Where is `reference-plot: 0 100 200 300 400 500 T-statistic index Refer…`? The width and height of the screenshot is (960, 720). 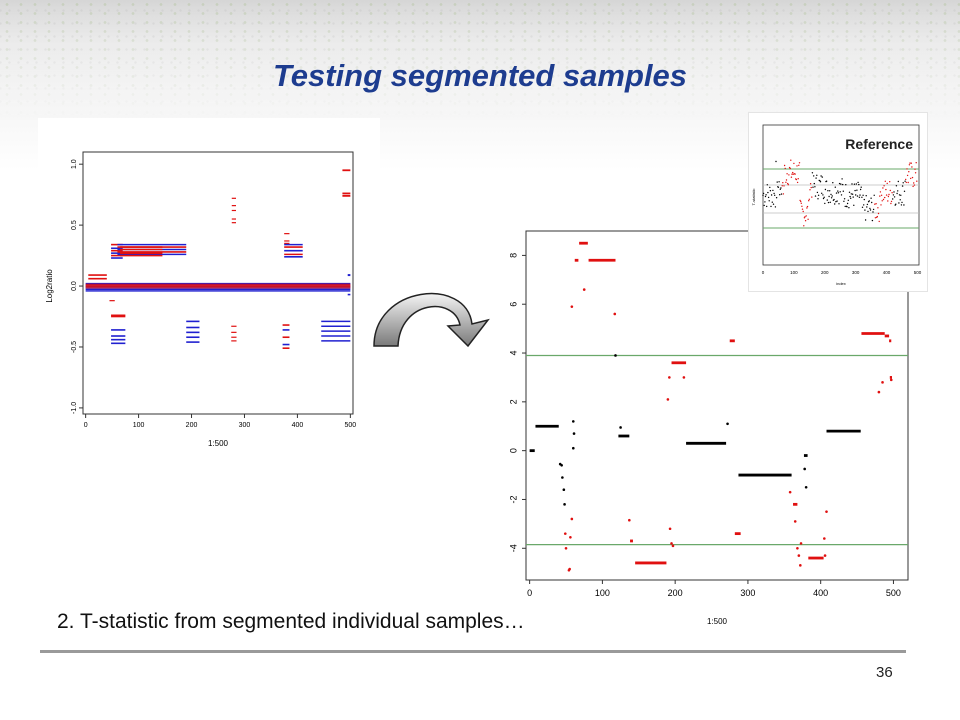
reference-plot: 0 100 200 300 400 500 T-statistic index Refer… is located at coordinates (836, 205).